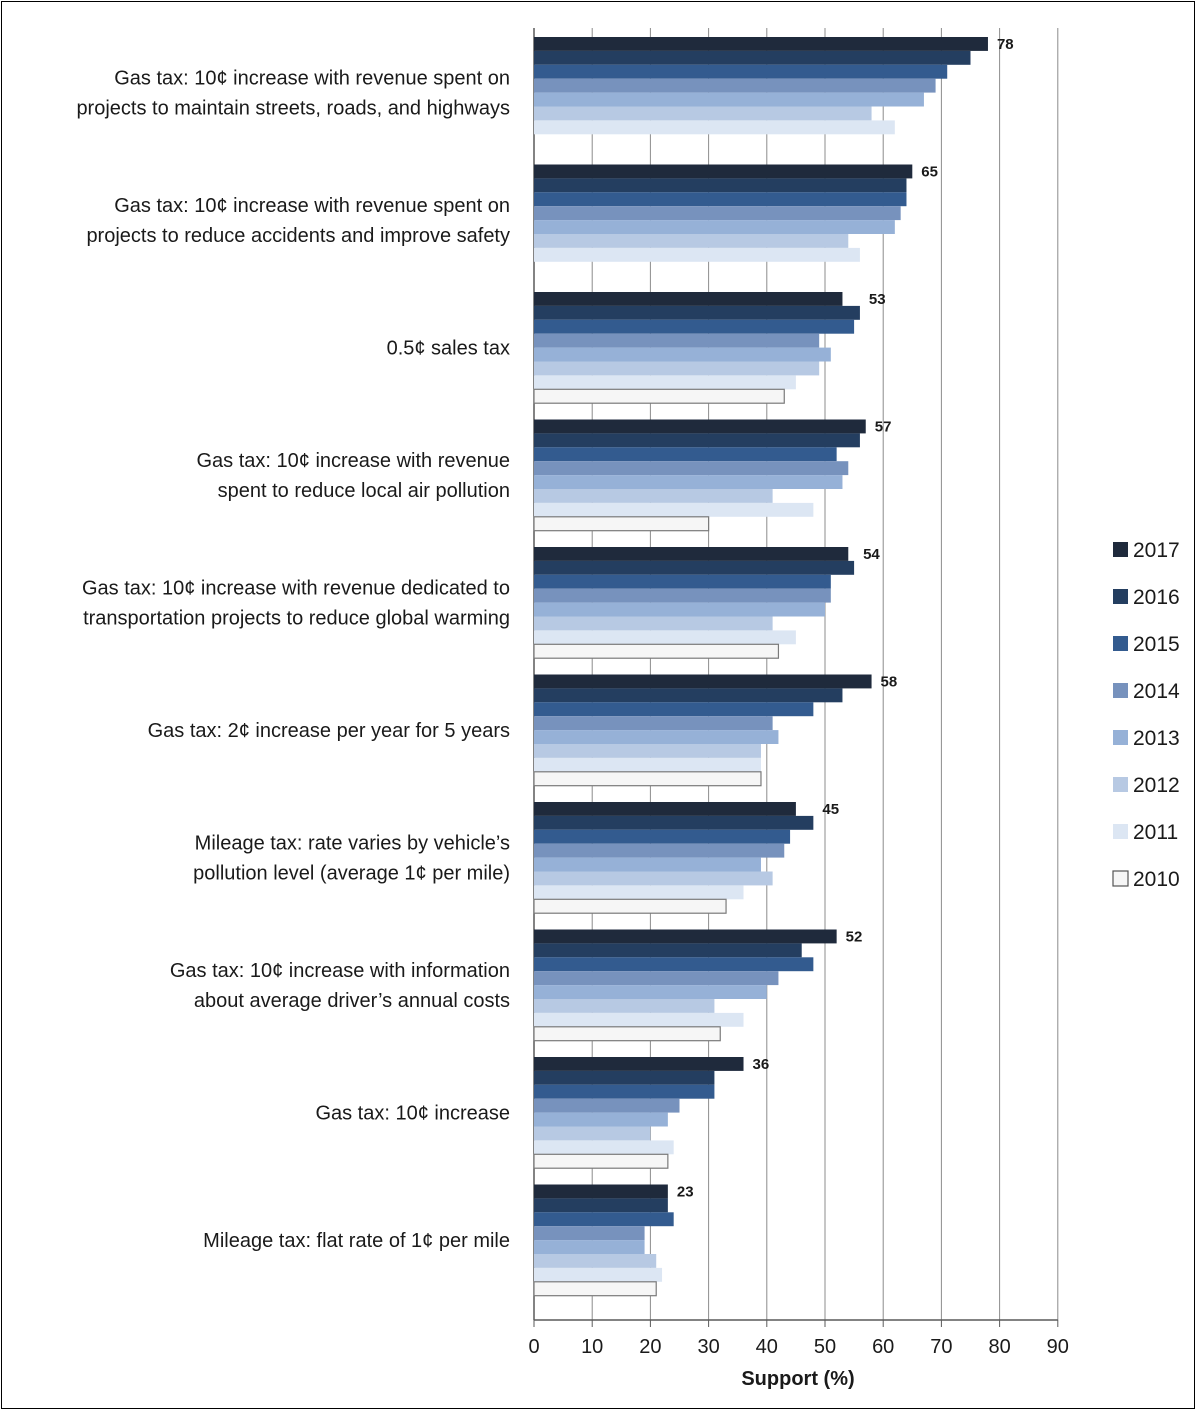  I want to click on category-label: Mileage tax: flat rate of 1¢ per mile, so click(356, 1241).